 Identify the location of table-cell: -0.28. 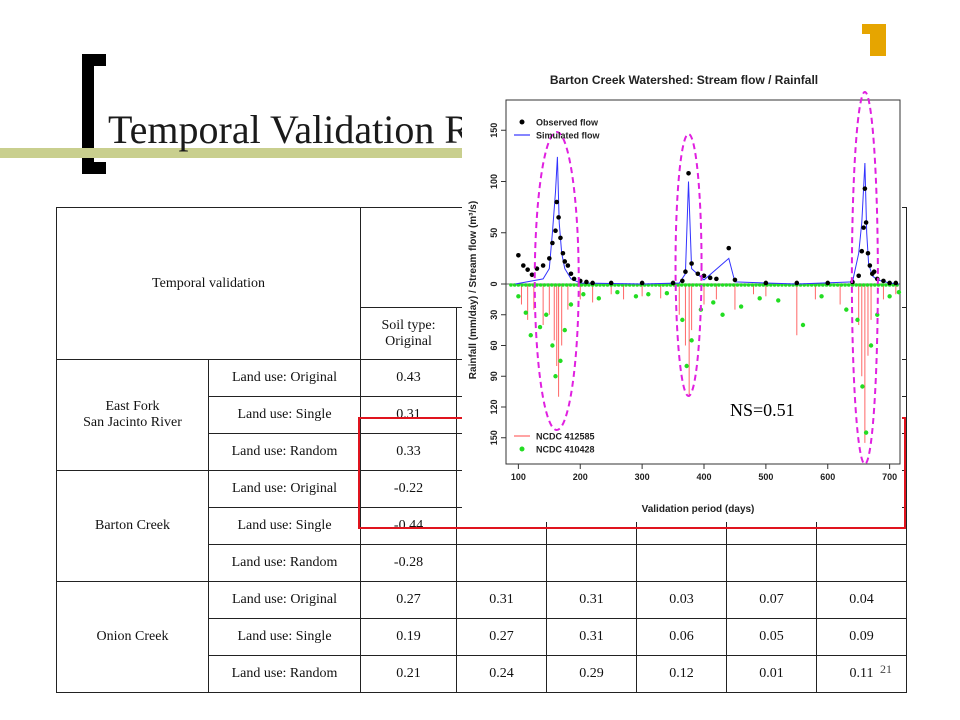
(408, 563).